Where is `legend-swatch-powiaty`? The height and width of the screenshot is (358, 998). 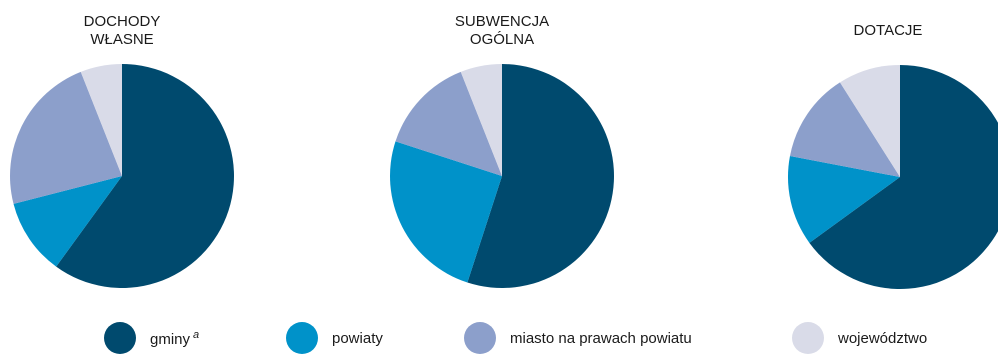
legend-swatch-powiaty is located at coordinates (302, 338).